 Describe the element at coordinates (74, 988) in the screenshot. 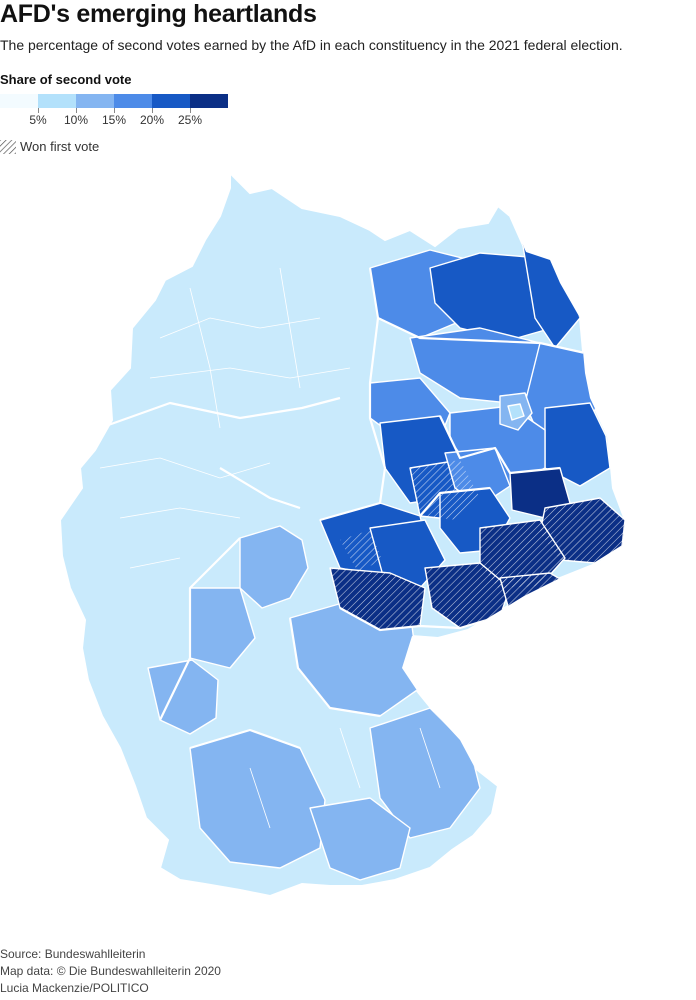

I see `credit-line: Lucia Mackenzie/POLITICO` at that location.